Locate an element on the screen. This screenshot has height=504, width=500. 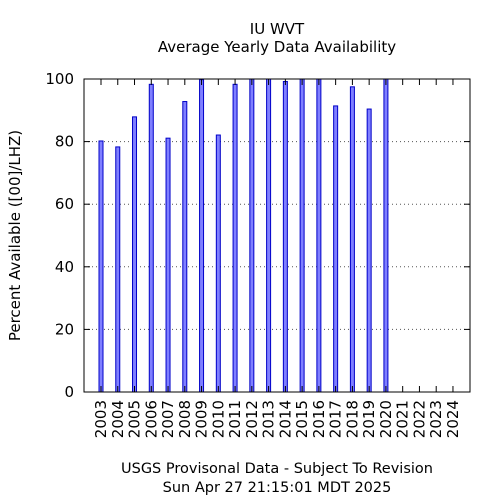
bar-2013 is located at coordinates (269, 235).